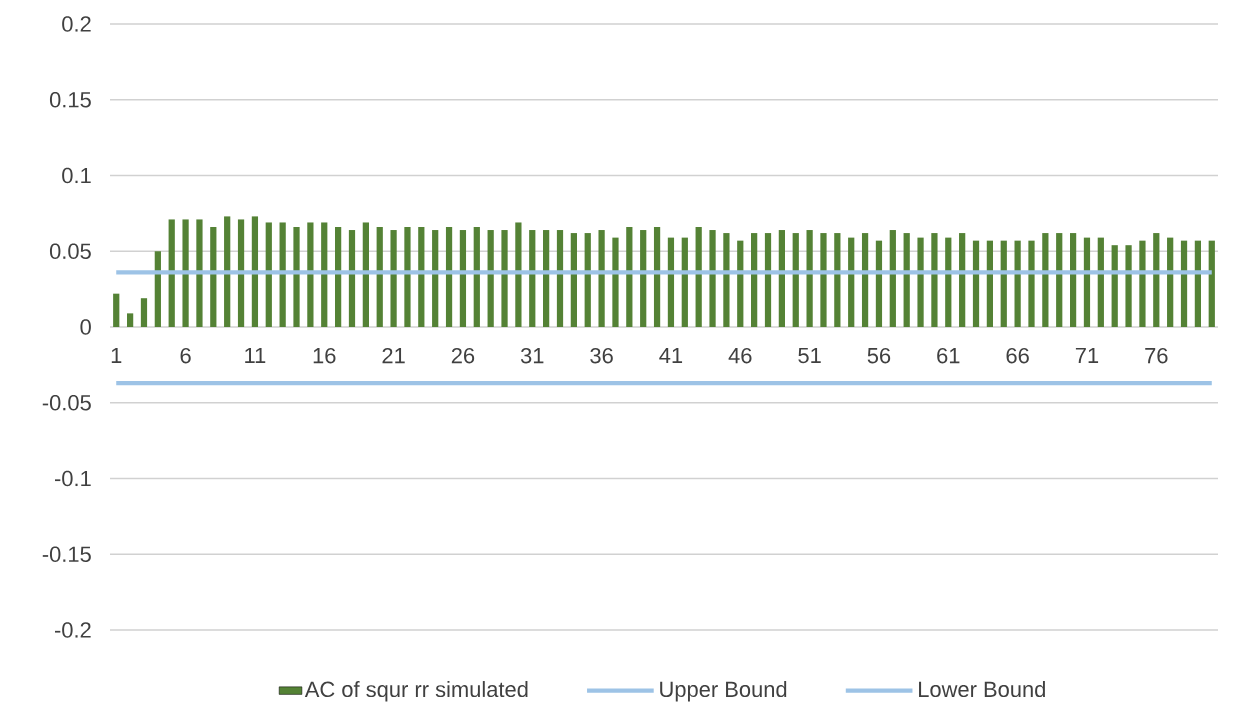 The image size is (1252, 717). I want to click on y-tick-label: -0.05, so click(66, 402).